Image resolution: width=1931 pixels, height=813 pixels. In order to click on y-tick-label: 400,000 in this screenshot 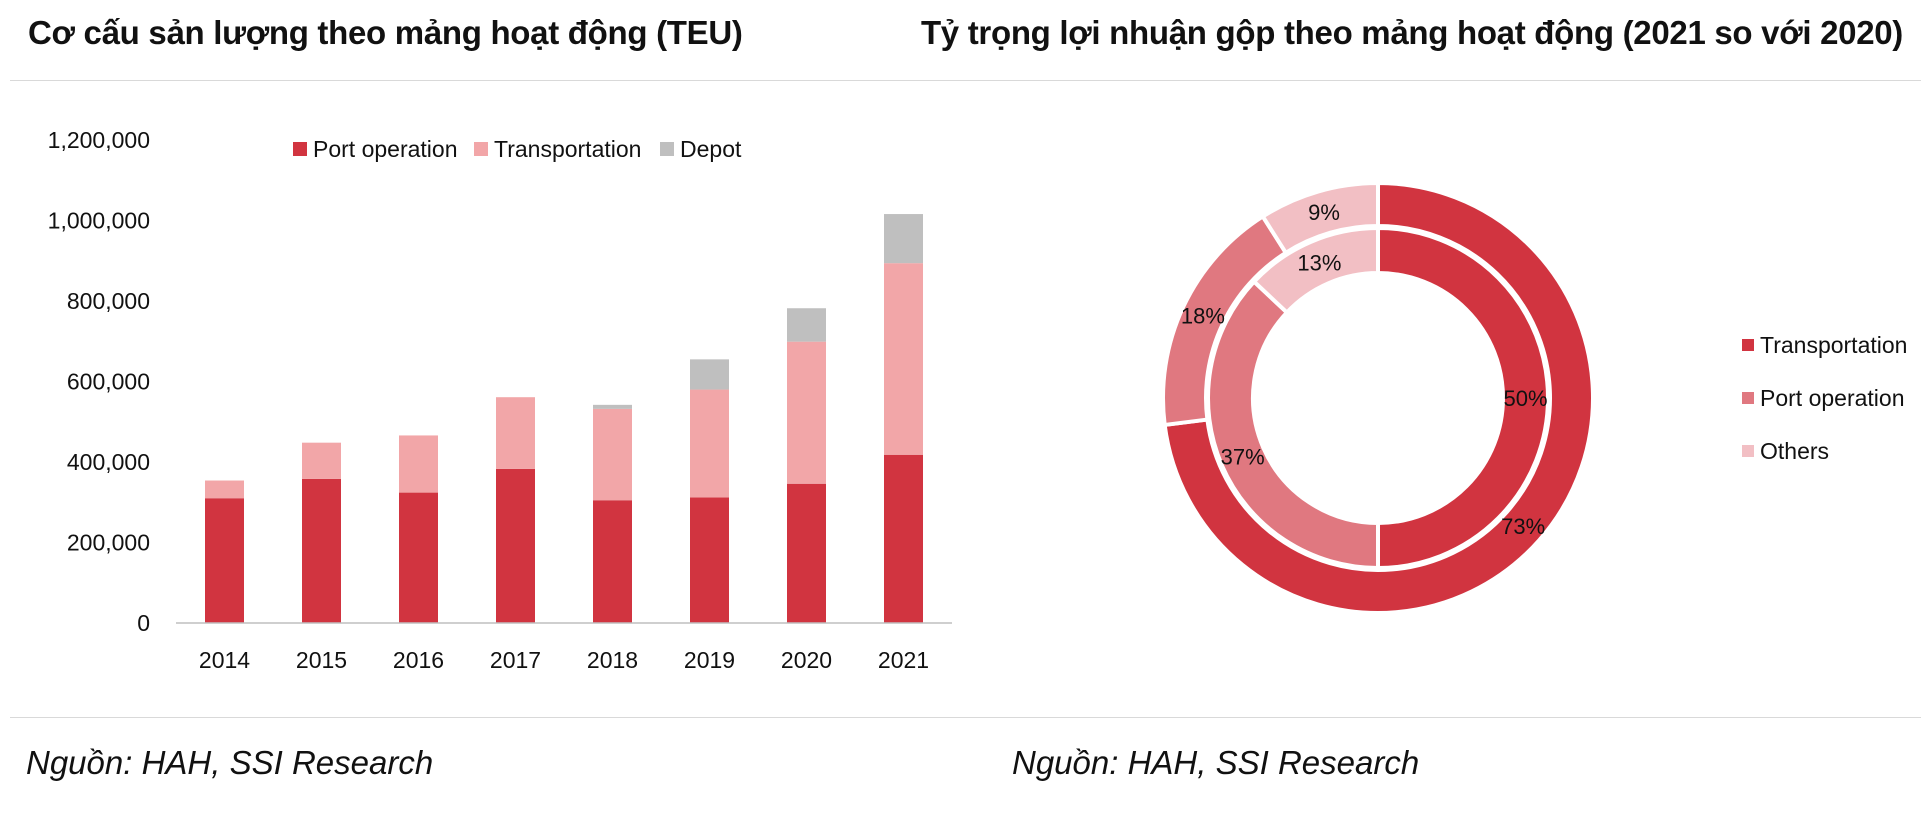, I will do `click(108, 462)`.